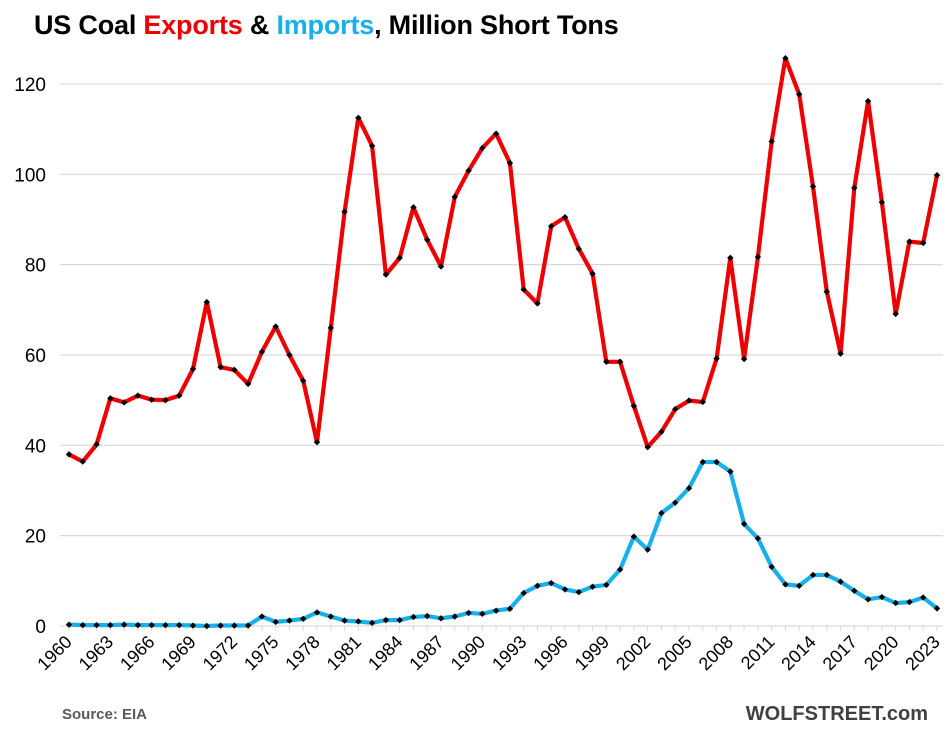 This screenshot has height=733, width=950. Describe the element at coordinates (261, 653) in the screenshot. I see `x-tick-label: 1975` at that location.